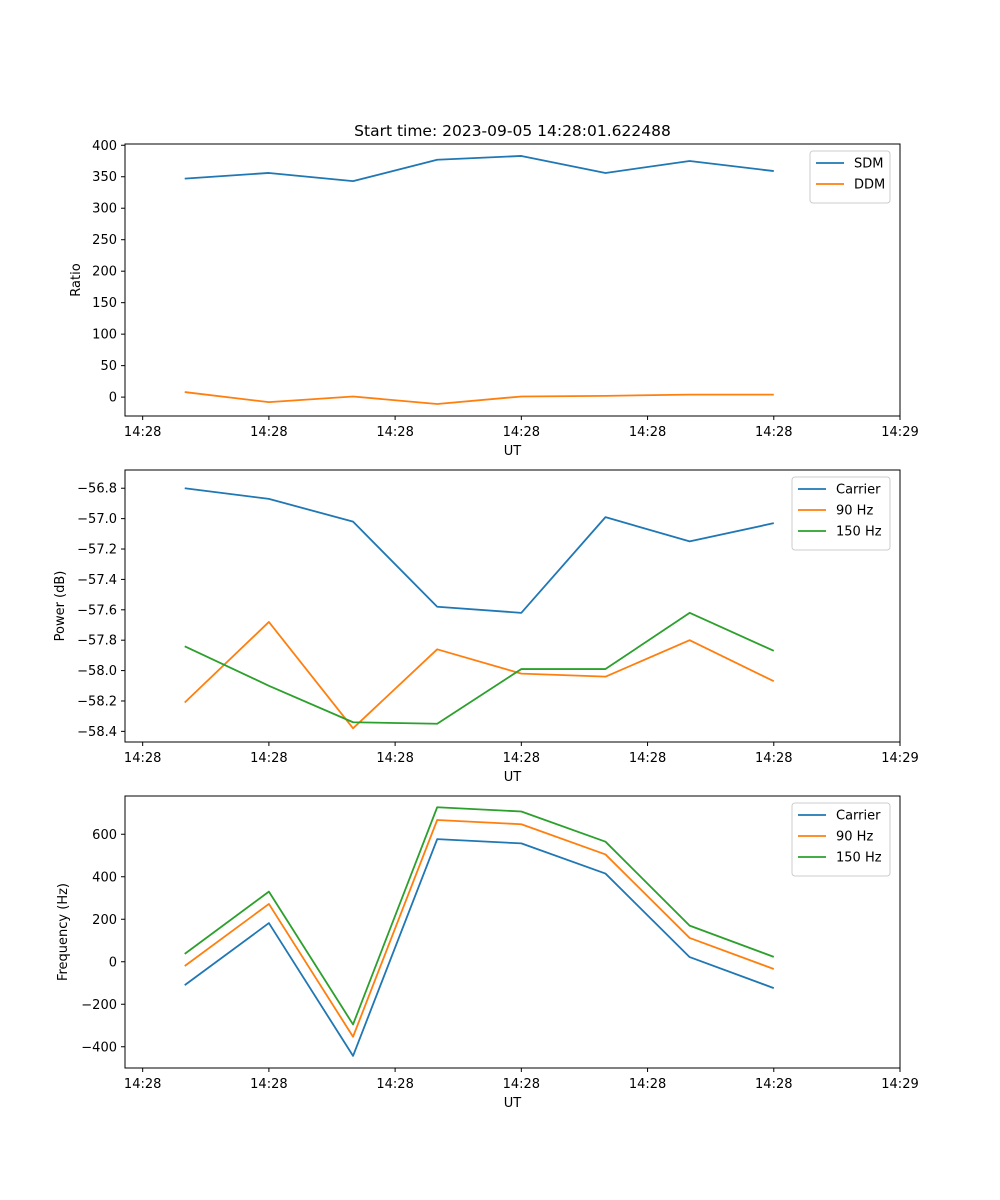  I want to click on y-tick-label: −58.4, so click(97, 732).